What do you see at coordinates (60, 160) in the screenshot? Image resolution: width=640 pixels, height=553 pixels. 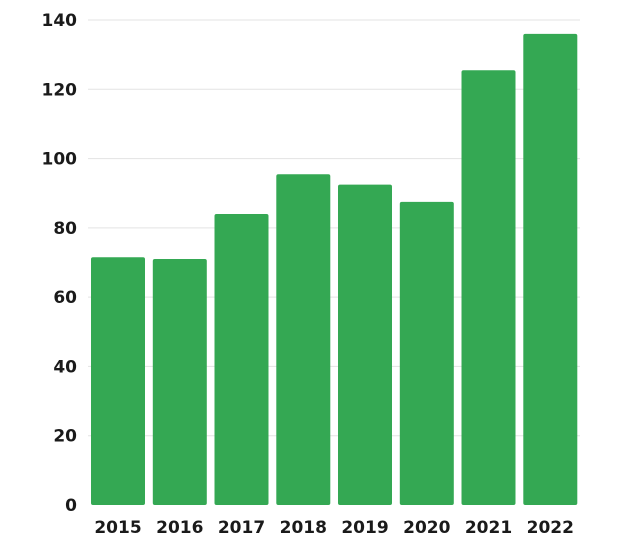 I see `y-tick-label-100: 100` at bounding box center [60, 160].